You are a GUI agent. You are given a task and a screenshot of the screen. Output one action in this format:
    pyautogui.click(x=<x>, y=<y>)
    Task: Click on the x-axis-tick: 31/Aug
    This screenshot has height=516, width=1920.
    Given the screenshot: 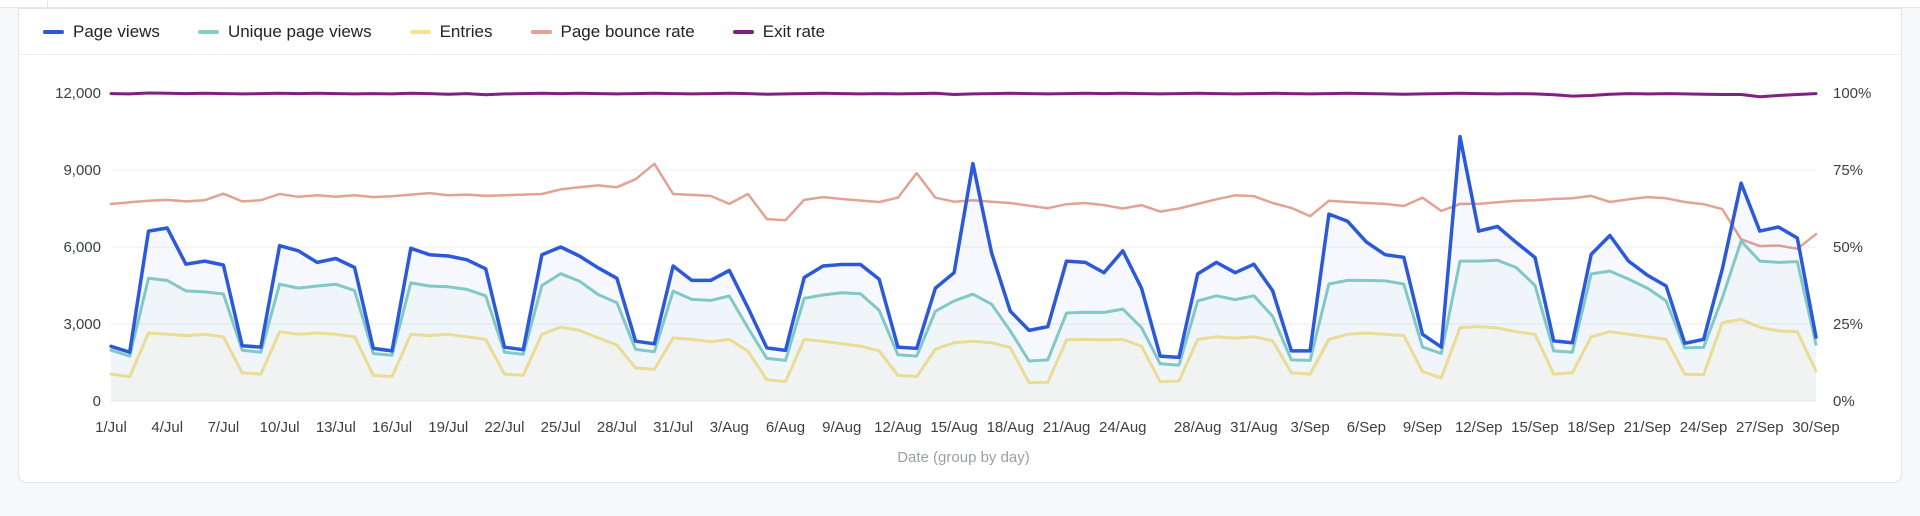 What is the action you would take?
    pyautogui.click(x=1254, y=427)
    